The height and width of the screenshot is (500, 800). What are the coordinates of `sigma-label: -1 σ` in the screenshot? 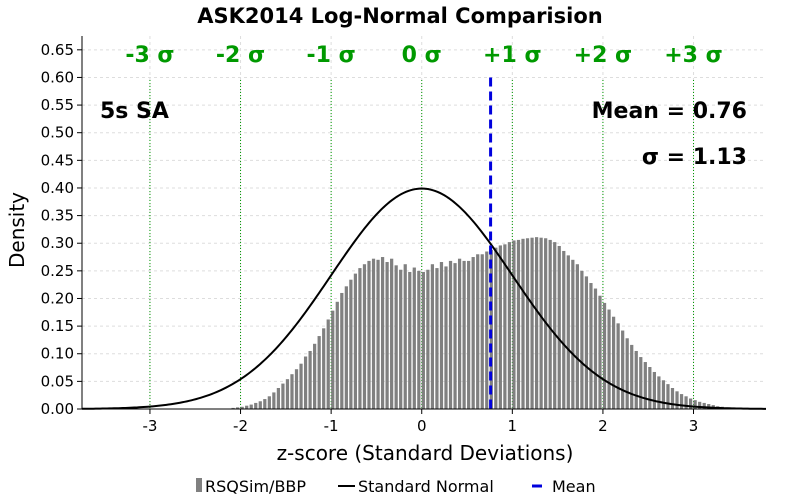 It's located at (331, 55).